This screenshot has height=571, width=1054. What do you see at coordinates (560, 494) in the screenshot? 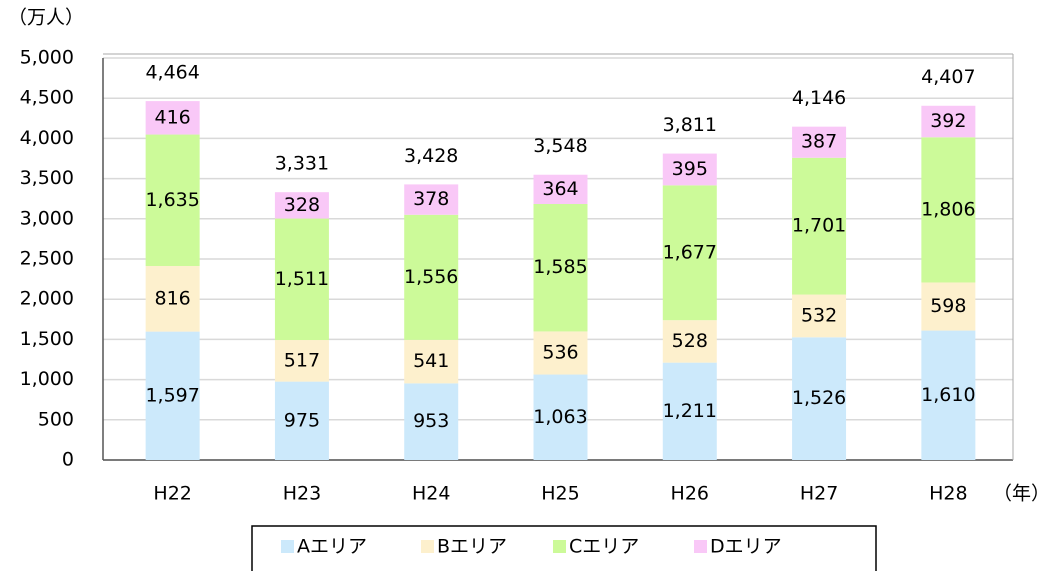
I see `x-tick-label: H25` at bounding box center [560, 494].